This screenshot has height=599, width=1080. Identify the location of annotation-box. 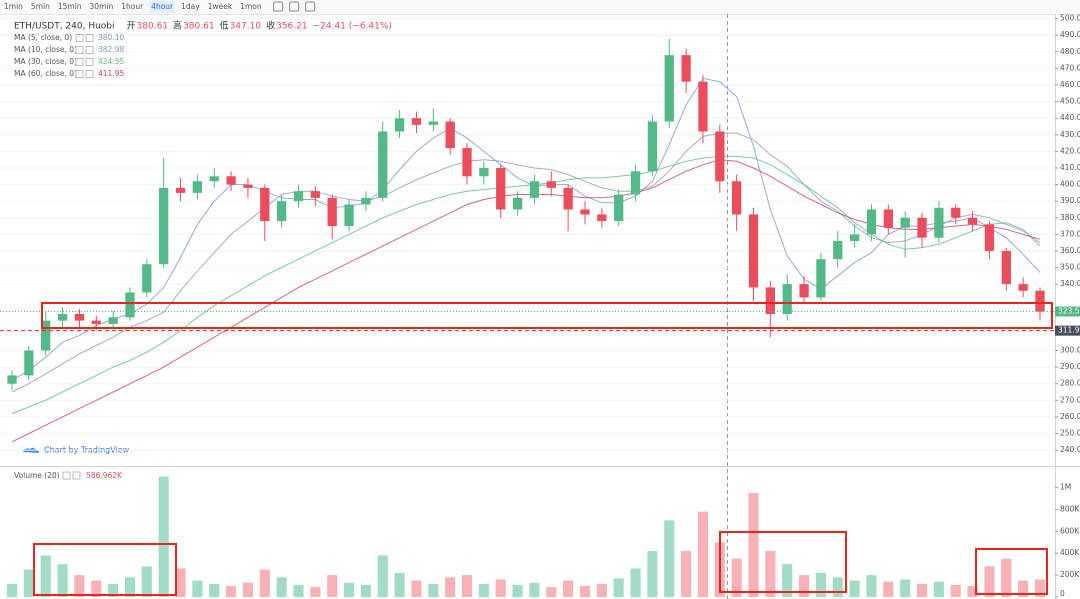
(547, 315).